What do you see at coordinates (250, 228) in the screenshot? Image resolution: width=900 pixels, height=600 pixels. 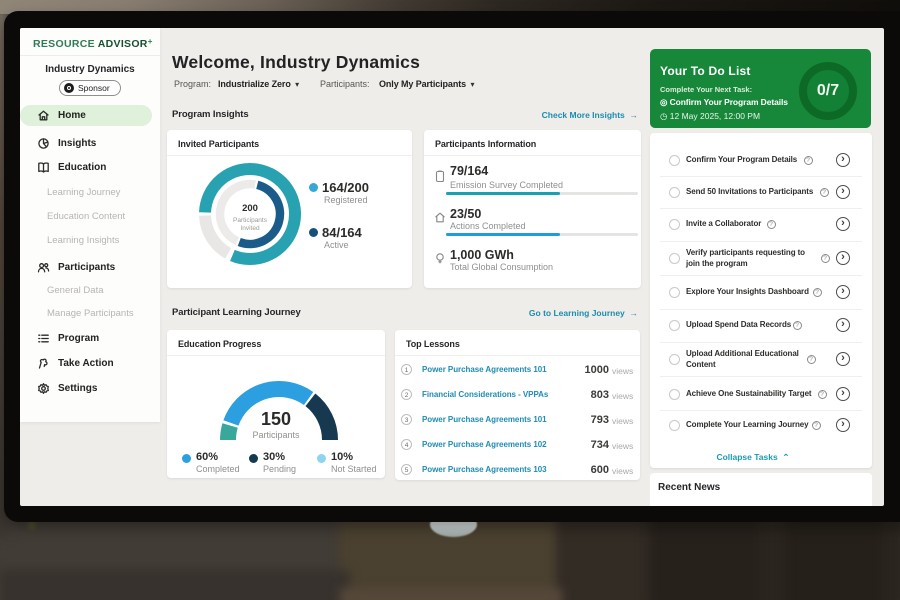 I see `svg-text: Invited` at bounding box center [250, 228].